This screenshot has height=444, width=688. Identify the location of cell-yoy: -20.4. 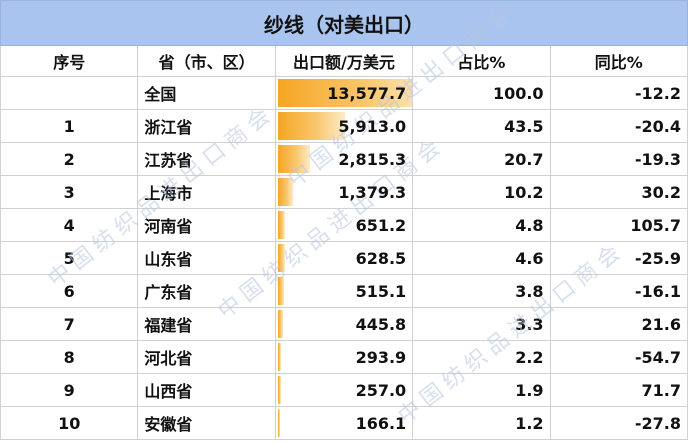
(618, 126).